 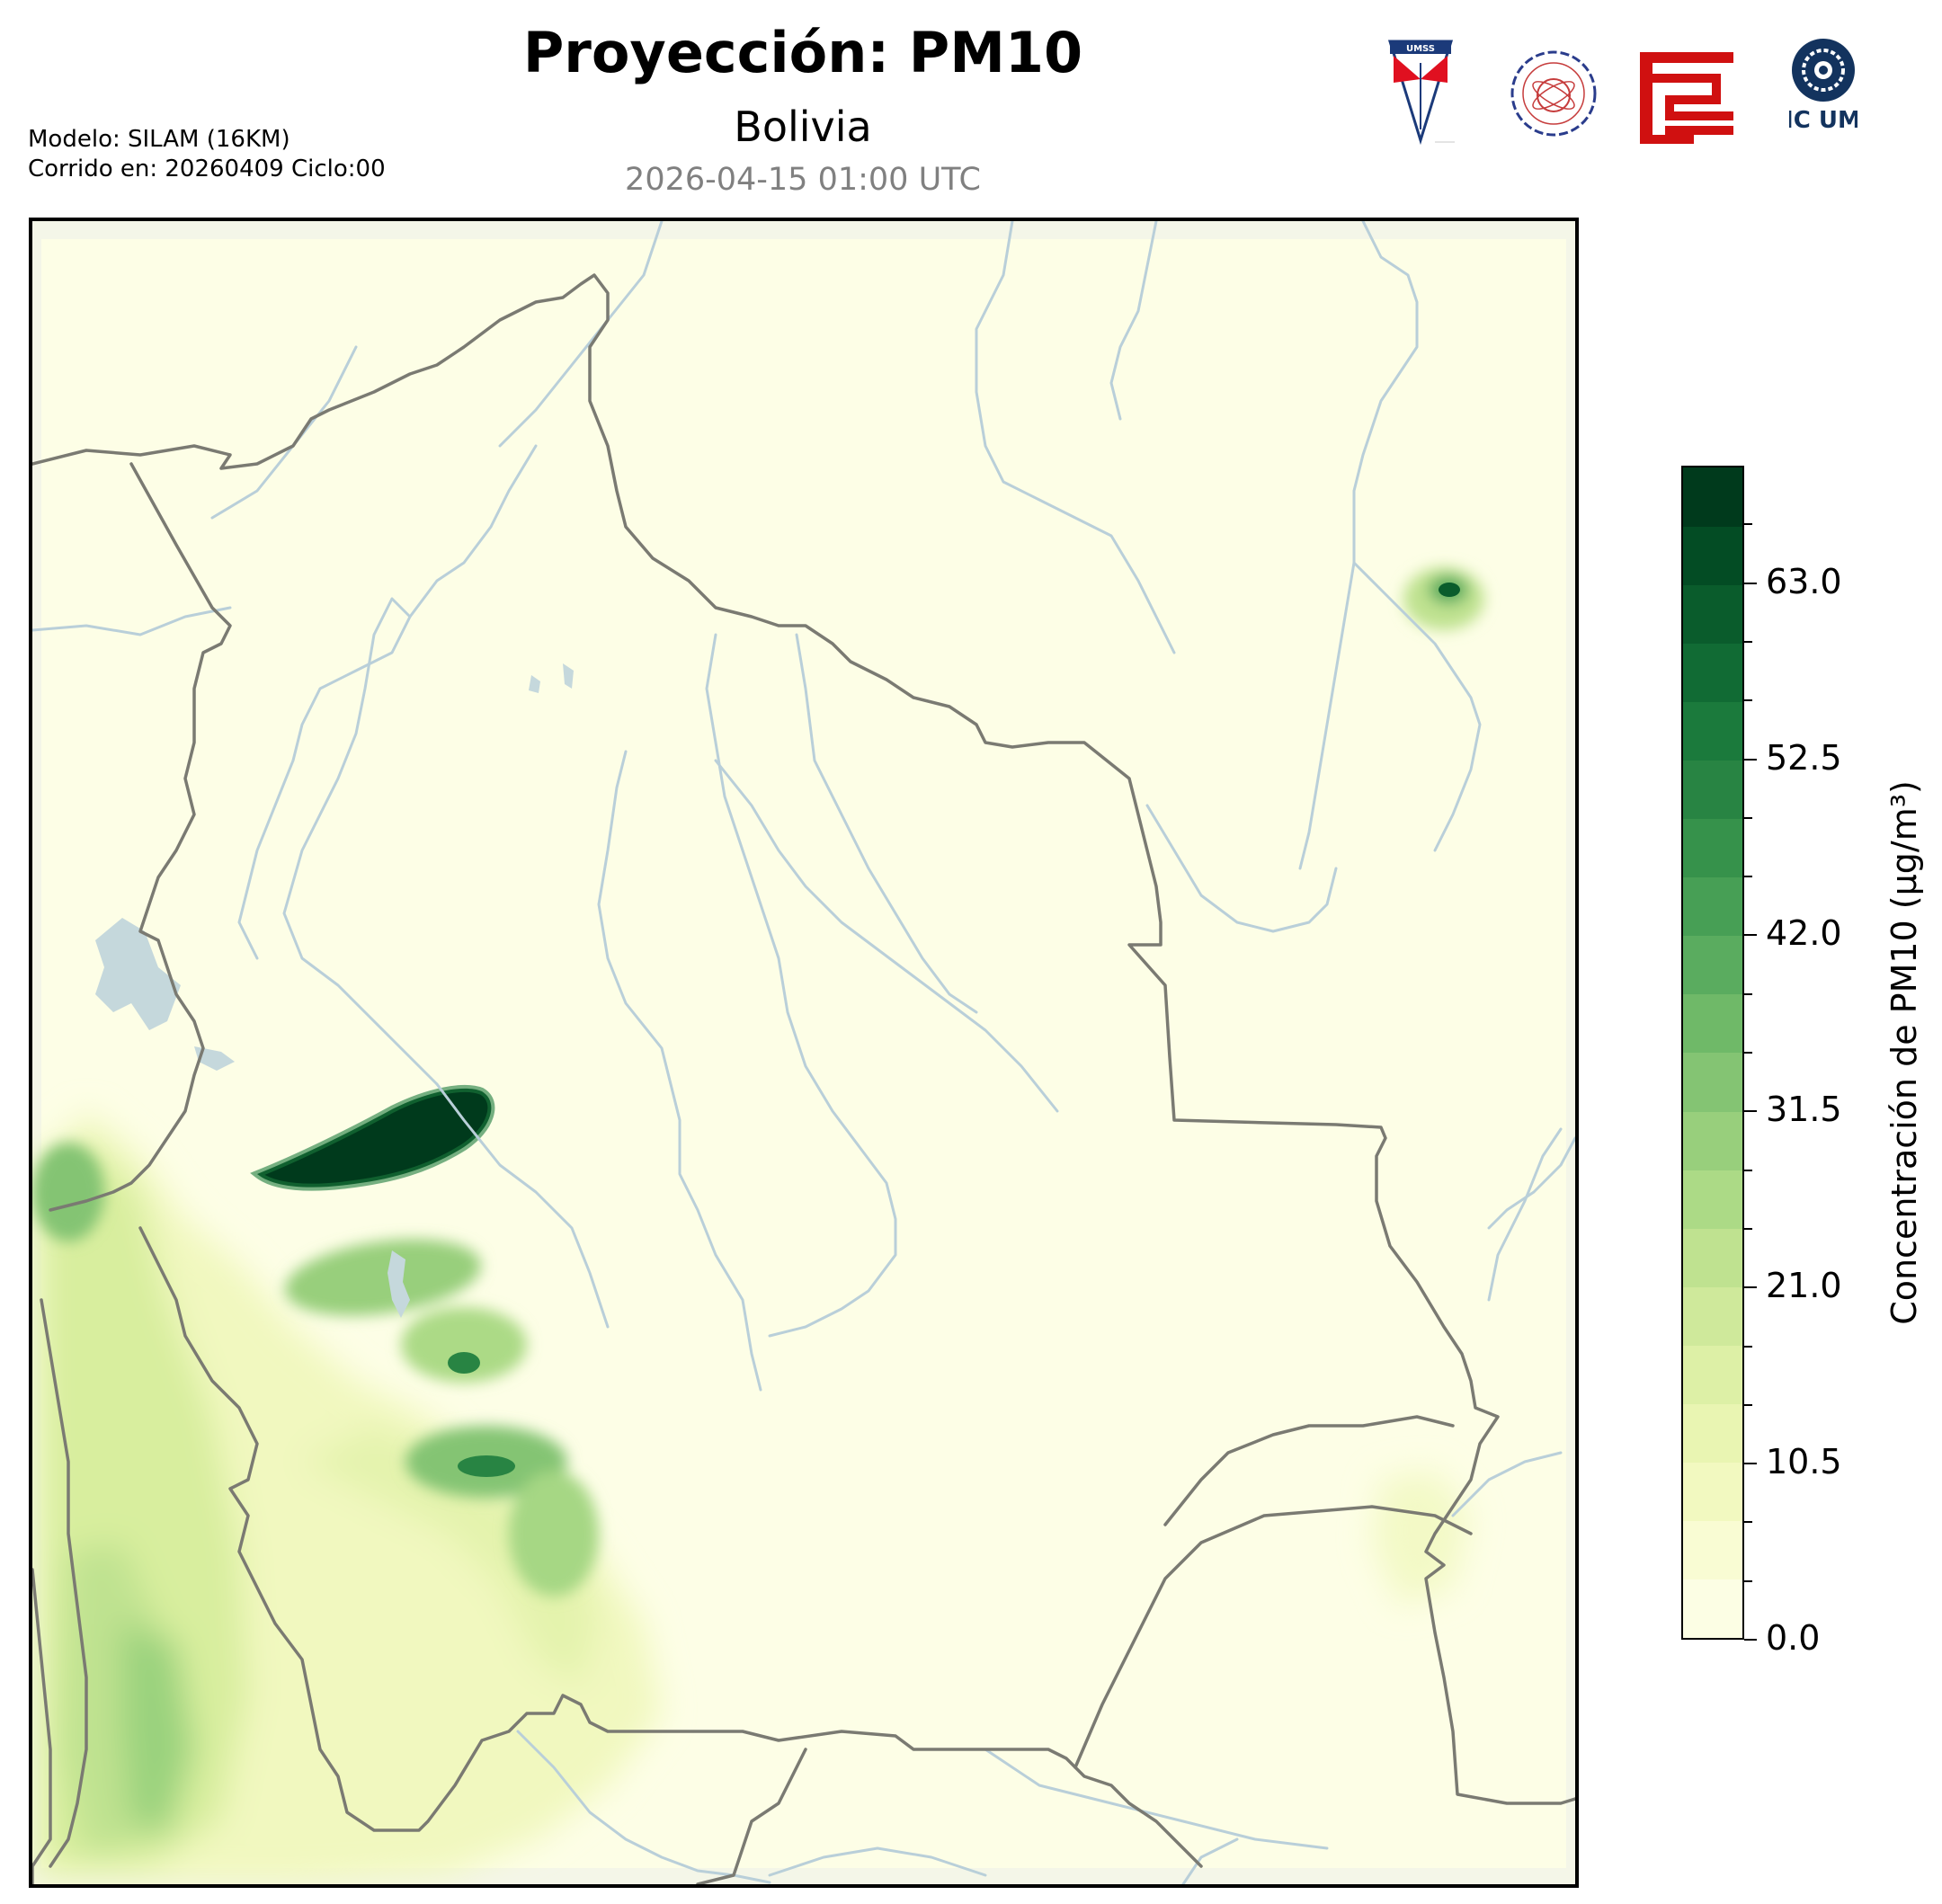 I want to click on colorbar-tick-label: 31.5, so click(x=1804, y=1110).